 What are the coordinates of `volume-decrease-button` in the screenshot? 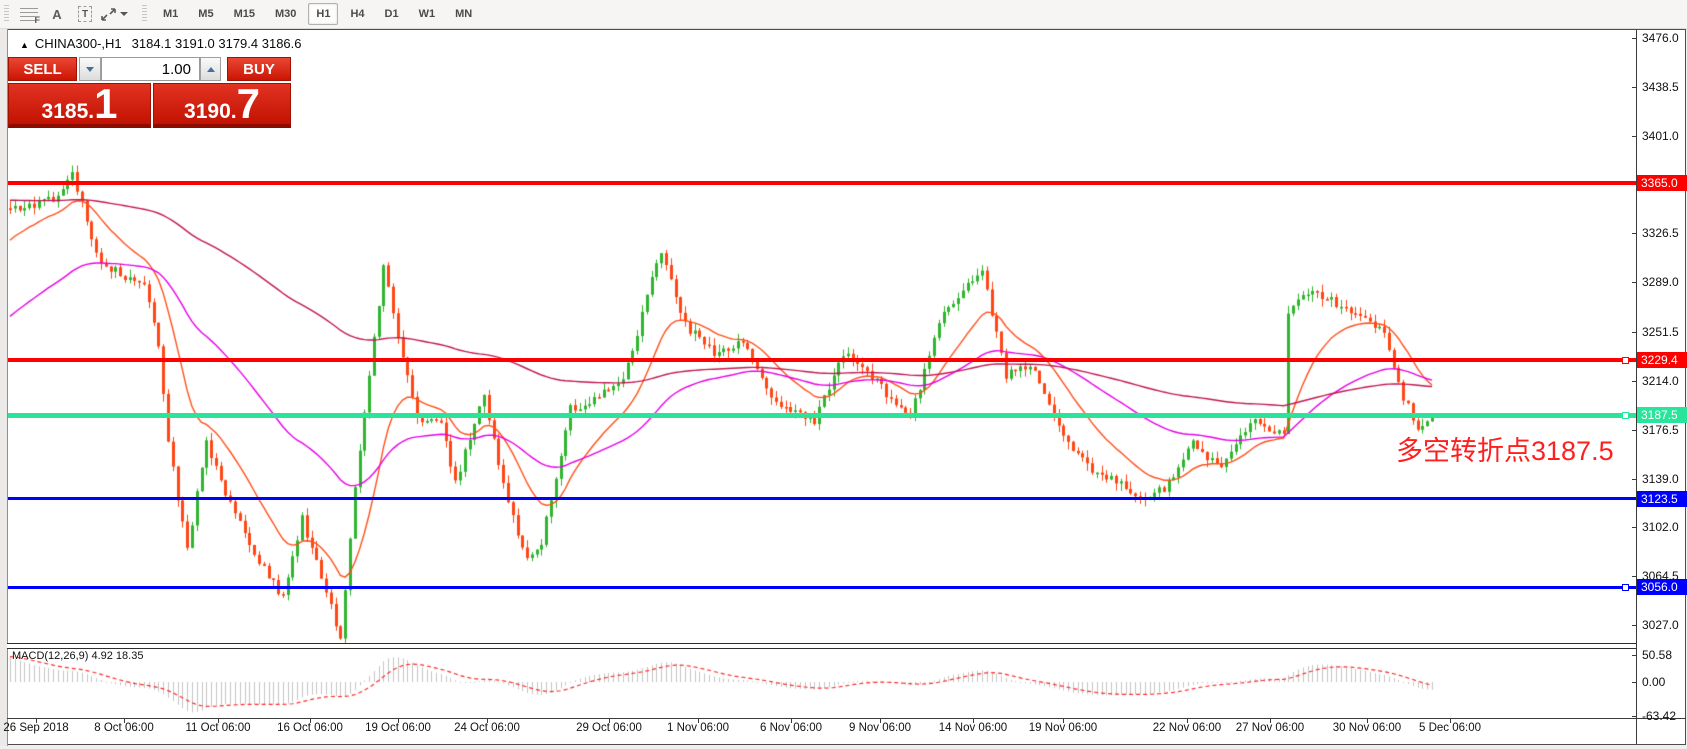 It's located at (90, 69).